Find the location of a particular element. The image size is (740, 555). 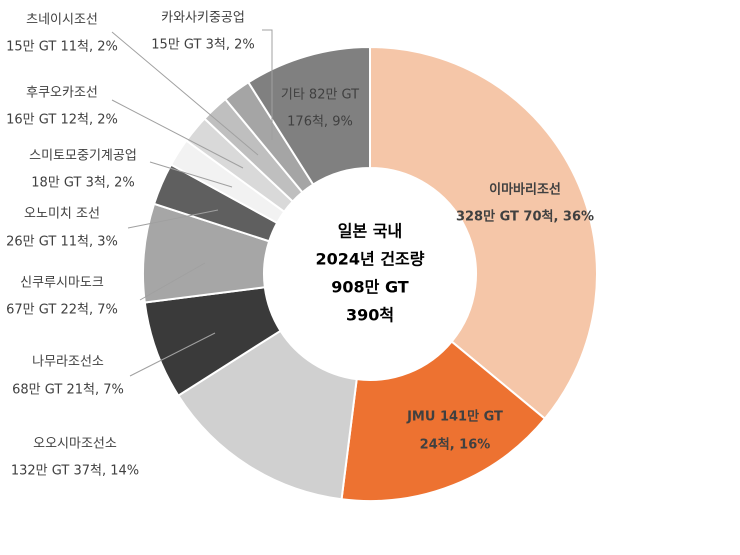

value-label: 68만 GT 21척, 7% is located at coordinates (68, 390).